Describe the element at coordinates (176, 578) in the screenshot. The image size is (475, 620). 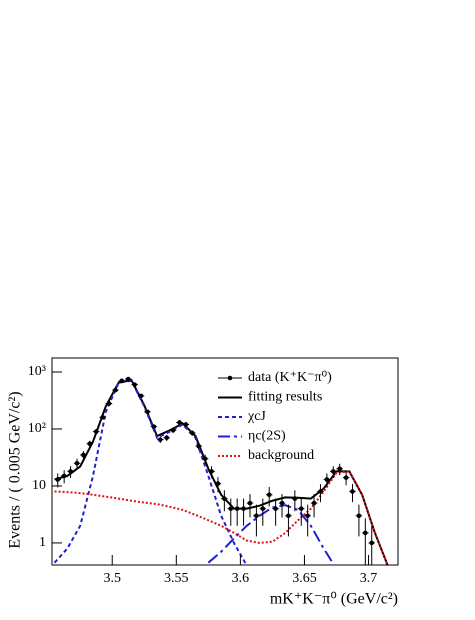
I see `x-tick-label: 3.55` at that location.